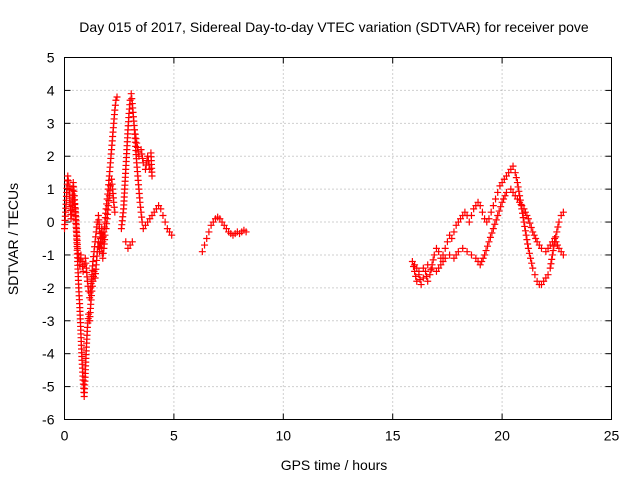 The image size is (640, 480). What do you see at coordinates (48, 354) in the screenshot?
I see `y-tick-label: -4` at bounding box center [48, 354].